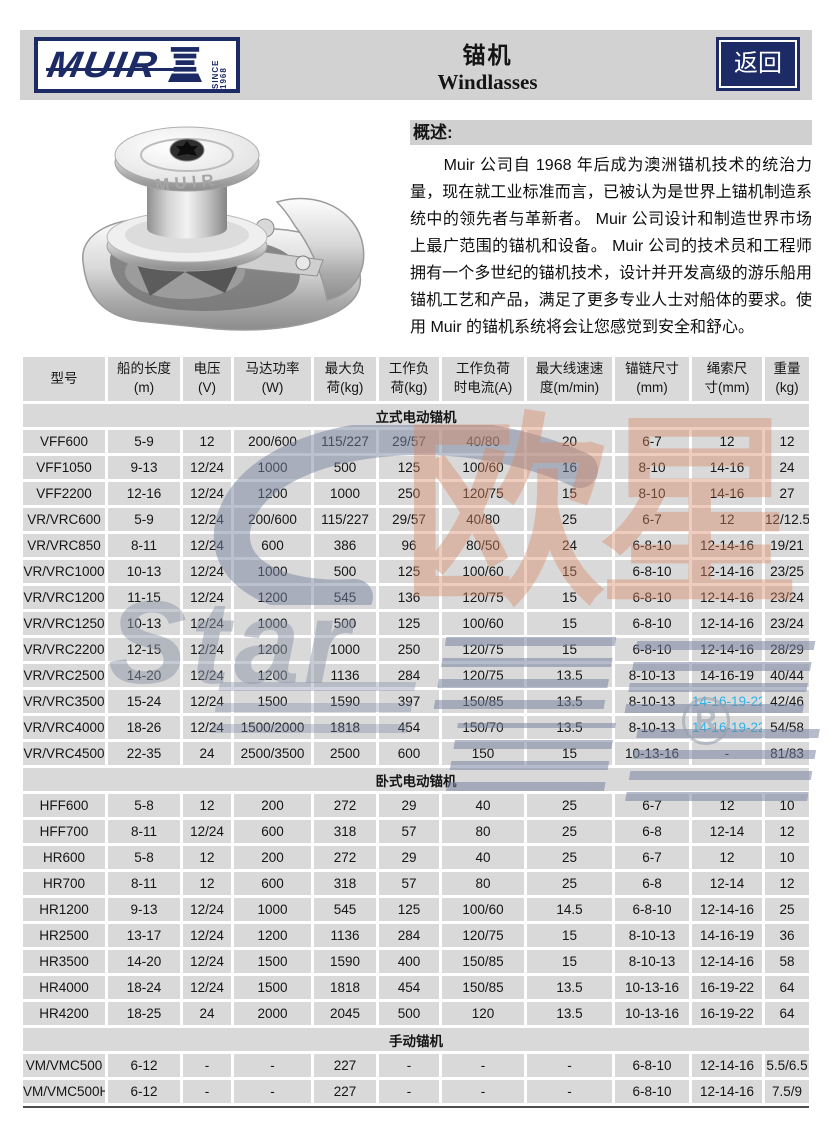  What do you see at coordinates (185, 64) in the screenshot?
I see `capstan-icon` at bounding box center [185, 64].